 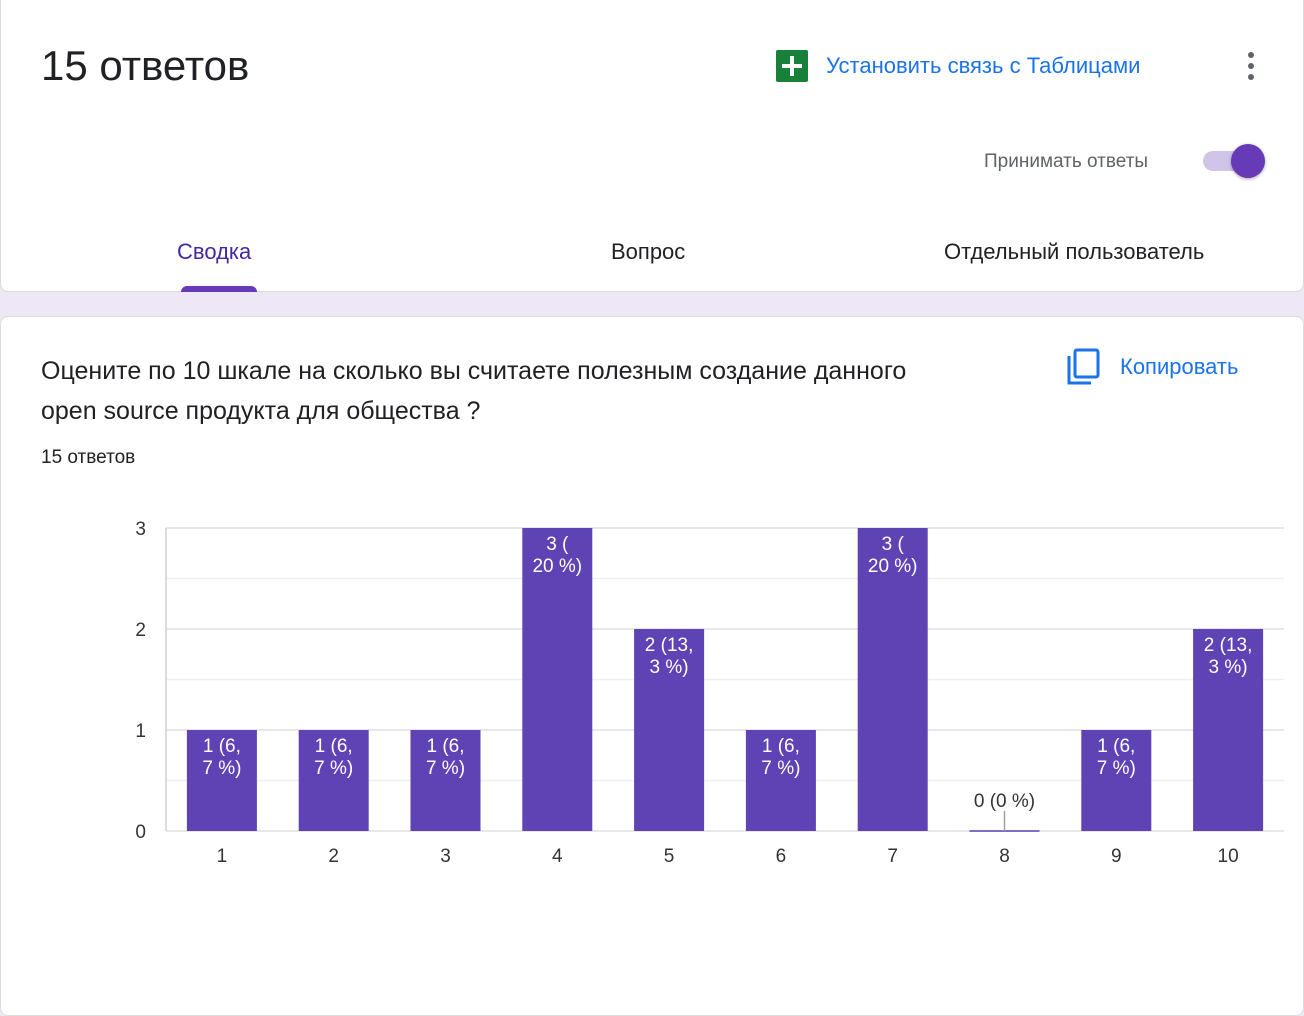 What do you see at coordinates (214, 251) in the screenshot?
I see `tab-summary: Сводка` at bounding box center [214, 251].